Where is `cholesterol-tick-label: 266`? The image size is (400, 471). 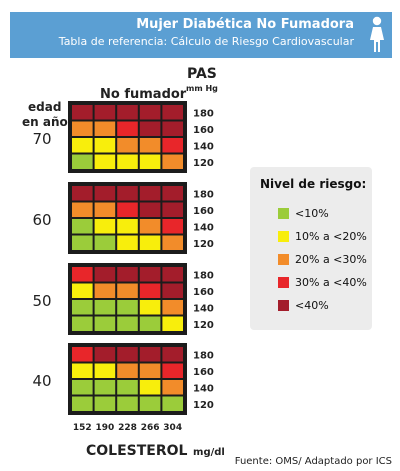 cholesterol-tick-label: 266 is located at coordinates (150, 428).